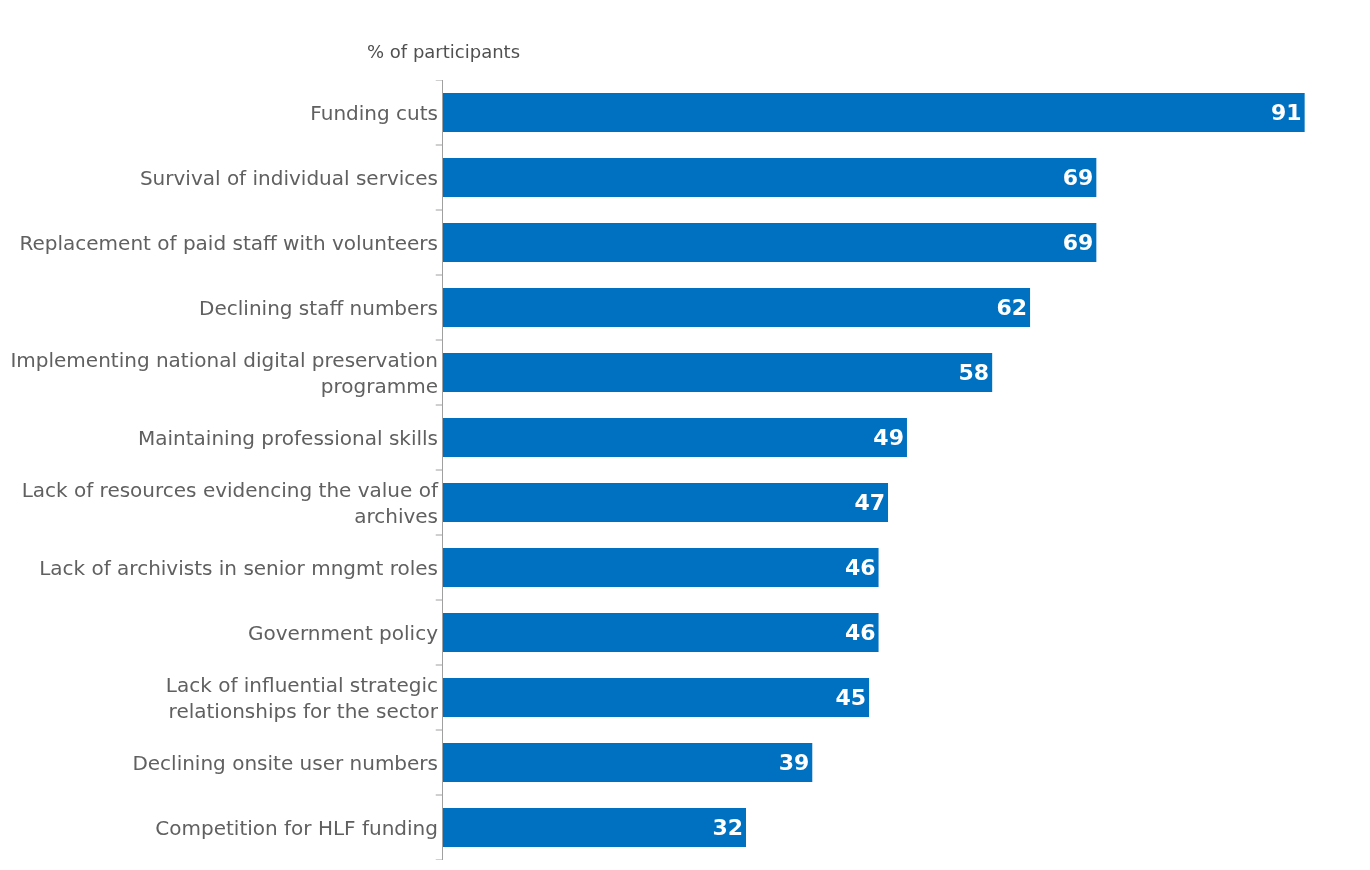 This screenshot has height=870, width=1370. What do you see at coordinates (1012, 307) in the screenshot?
I see `data-label: 62` at bounding box center [1012, 307].